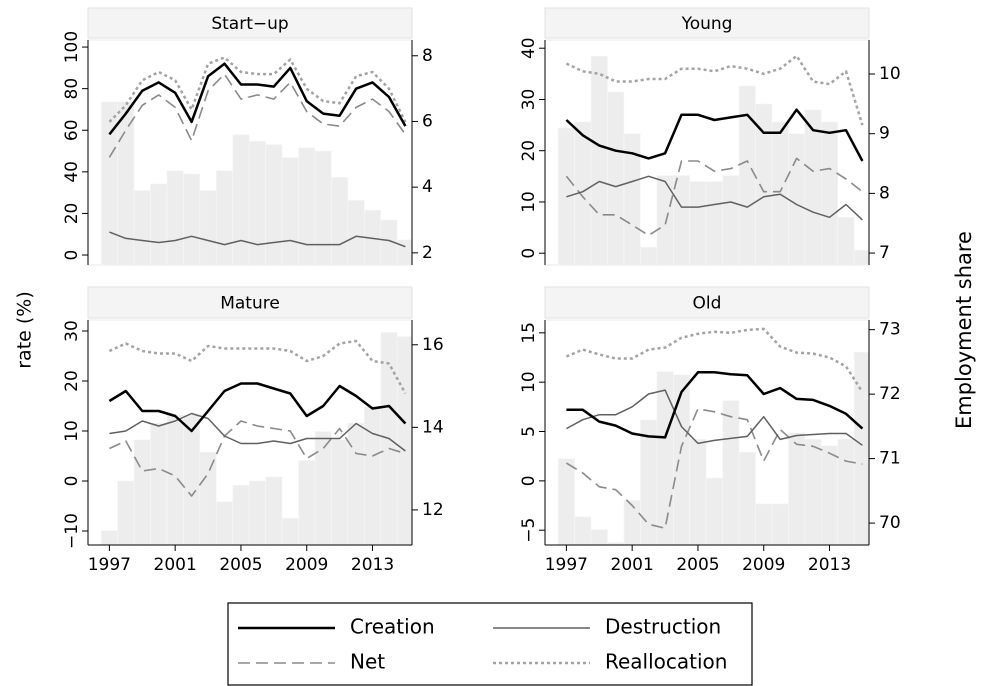  Describe the element at coordinates (367, 662) in the screenshot. I see `legend-label: Net` at that location.